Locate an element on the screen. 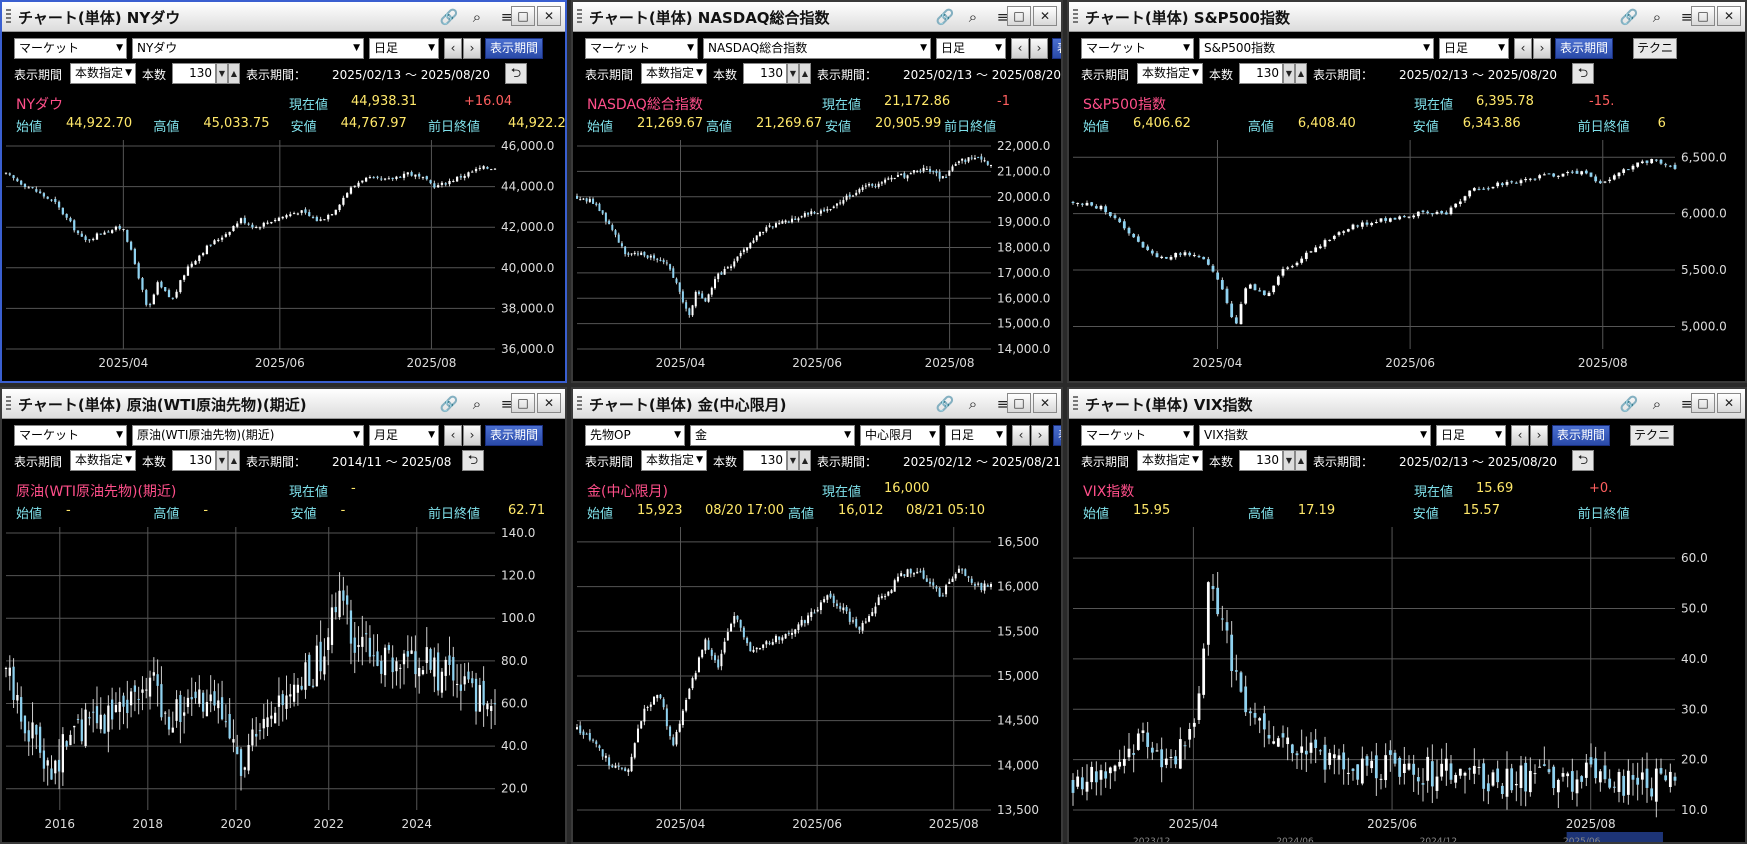 This screenshot has width=1747, height=844. panel-titlebar: チャート(単体) 金(中心限月) 🔗 ⌕ ≡ □ ✕ is located at coordinates (817, 404).